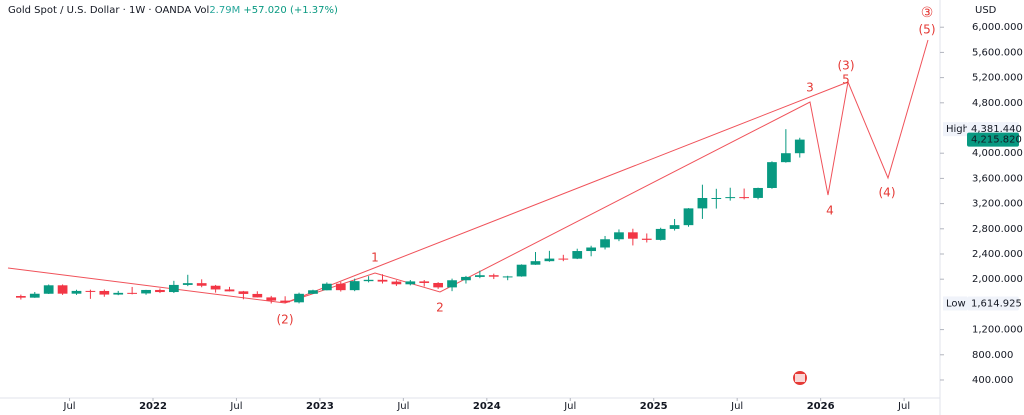  I want to click on y-tick-label: 6,000.000, so click(997, 27).